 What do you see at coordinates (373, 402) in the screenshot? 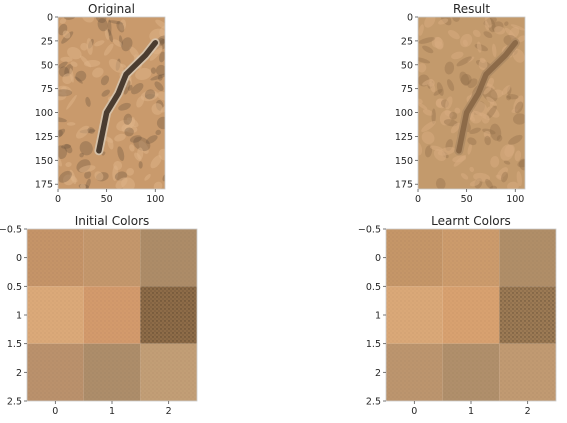
I see `y-tick-label: 2.5` at bounding box center [373, 402].